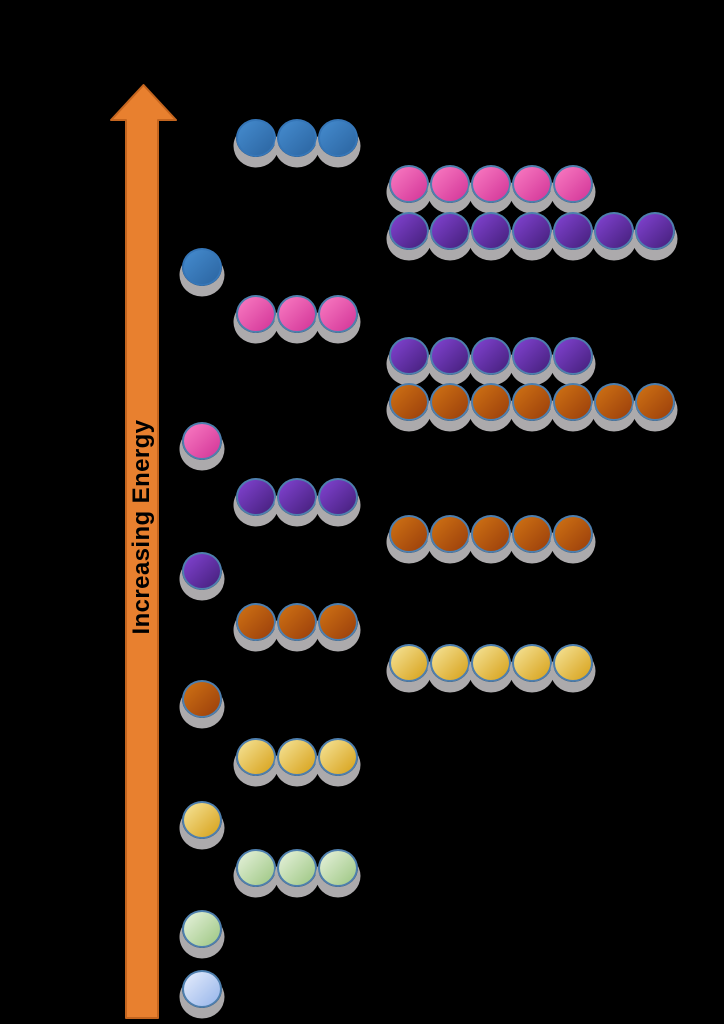 This screenshot has height=1024, width=724. I want to click on increasing-energy-label: Increasing Energy, so click(141, 527).